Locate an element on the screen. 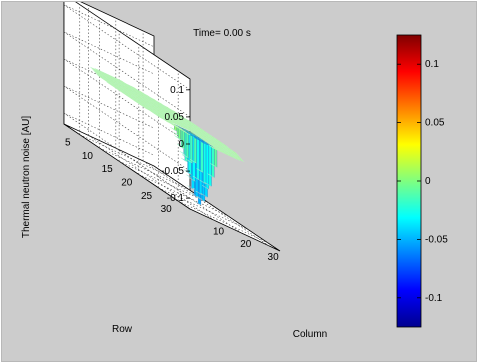 The image size is (479, 363). row-tick-label: 20 is located at coordinates (127, 182).